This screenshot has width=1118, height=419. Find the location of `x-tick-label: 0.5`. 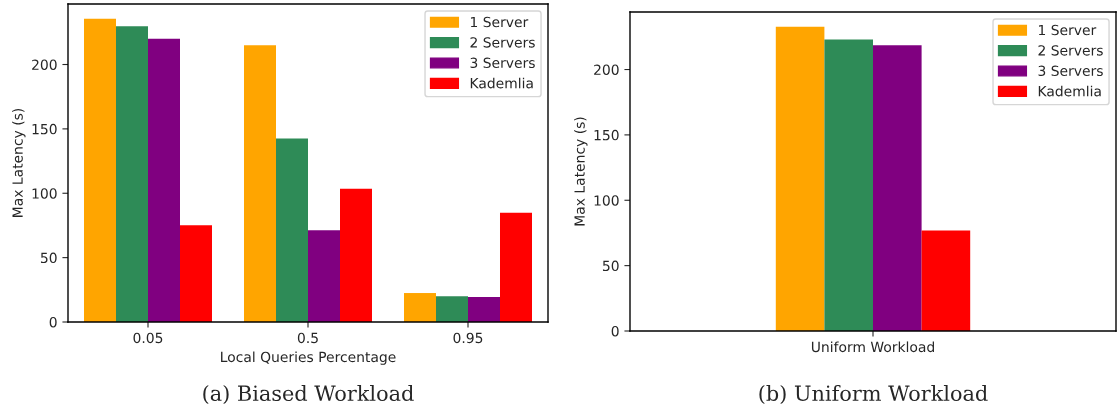

x-tick-label: 0.5 is located at coordinates (307, 338).